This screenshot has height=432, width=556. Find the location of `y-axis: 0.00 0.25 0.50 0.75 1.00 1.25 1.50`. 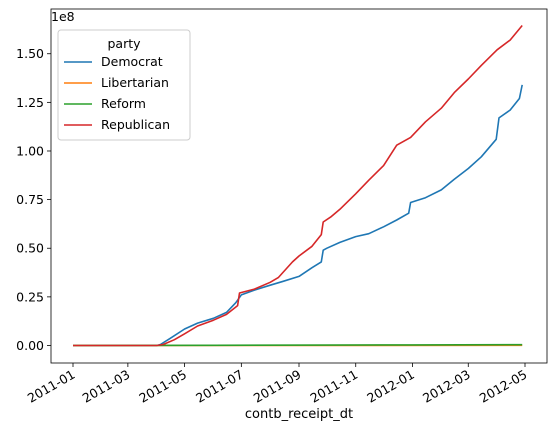

y-axis: 0.00 0.25 0.50 0.75 1.00 1.25 1.50 is located at coordinates (33, 199).